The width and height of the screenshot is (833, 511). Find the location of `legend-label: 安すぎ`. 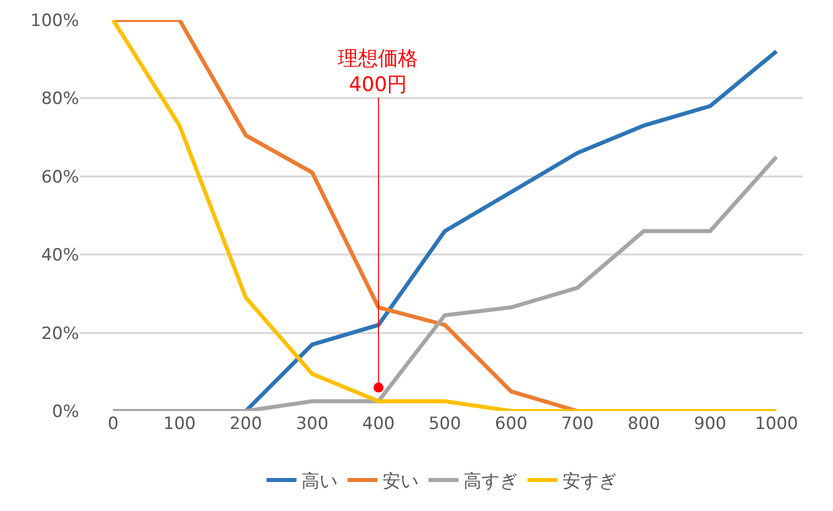

legend-label: 安すぎ is located at coordinates (589, 481).